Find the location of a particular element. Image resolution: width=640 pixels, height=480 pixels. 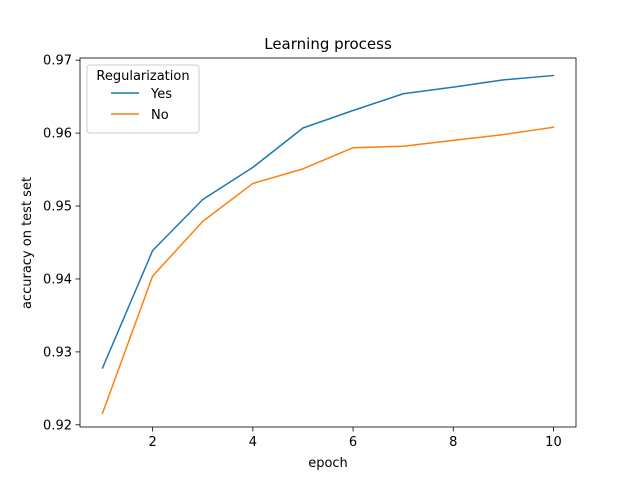

x-tick-label: 6 is located at coordinates (353, 442).